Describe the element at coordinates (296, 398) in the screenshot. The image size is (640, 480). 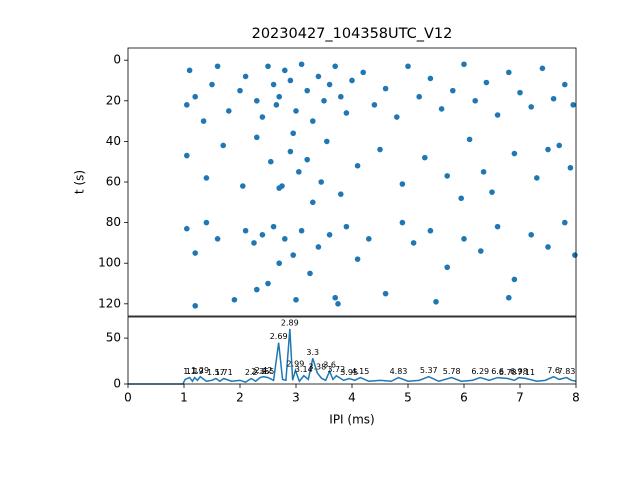
I see `x-tick-label: 3` at that location.